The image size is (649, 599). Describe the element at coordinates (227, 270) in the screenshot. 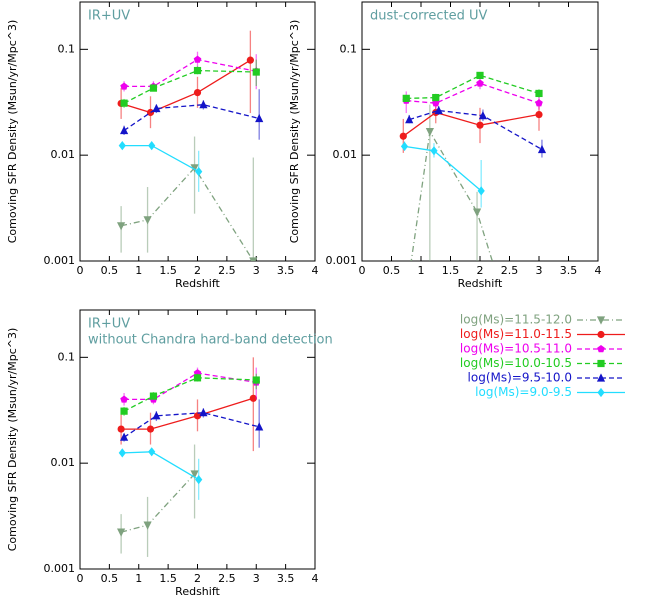

I see `x-tick-label: 2.5` at that location.